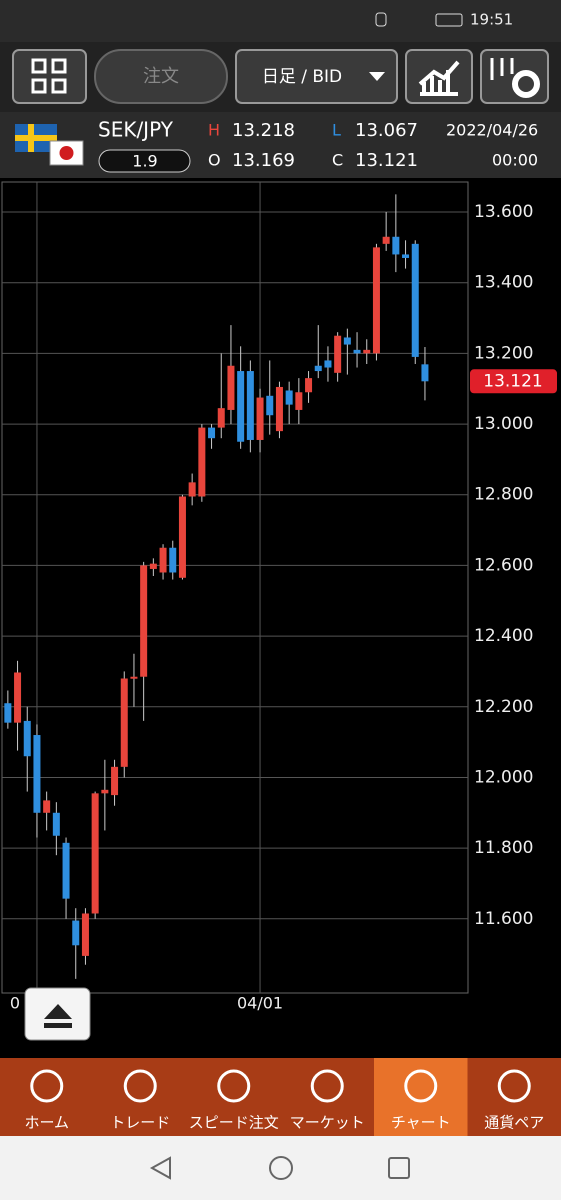 The image size is (561, 1200). I want to click on settings-button, so click(514, 76).